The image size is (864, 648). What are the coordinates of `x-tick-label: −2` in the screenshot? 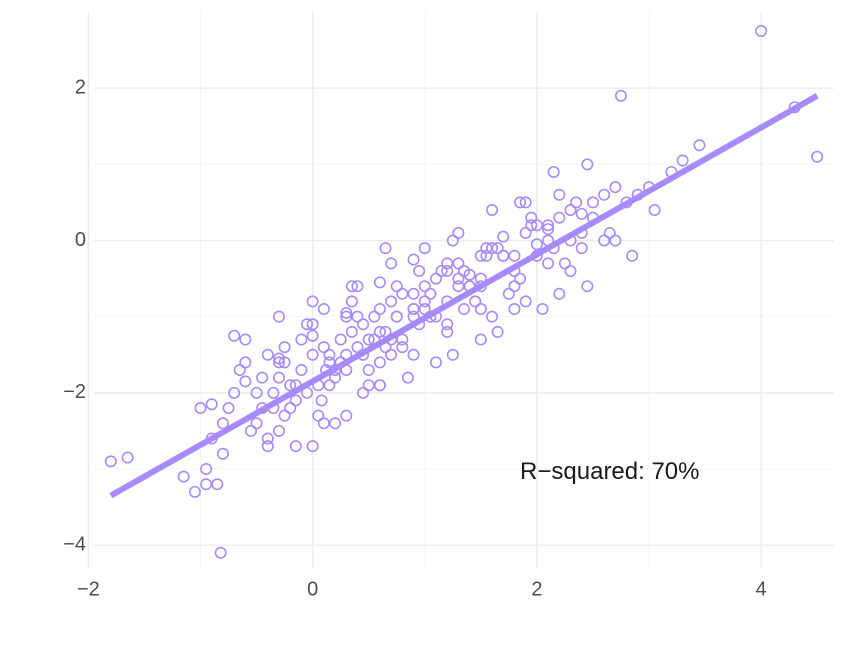 It's located at (88, 589).